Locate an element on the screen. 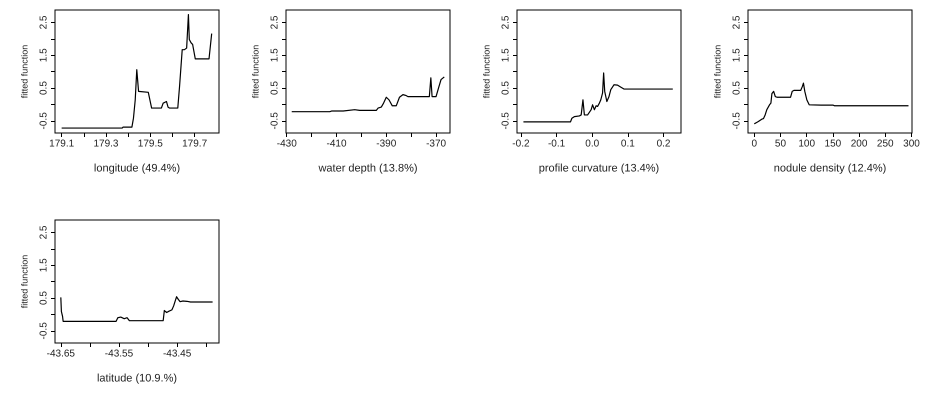 Image resolution: width=925 pixels, height=410 pixels. x-tick-label: 250 is located at coordinates (885, 144).